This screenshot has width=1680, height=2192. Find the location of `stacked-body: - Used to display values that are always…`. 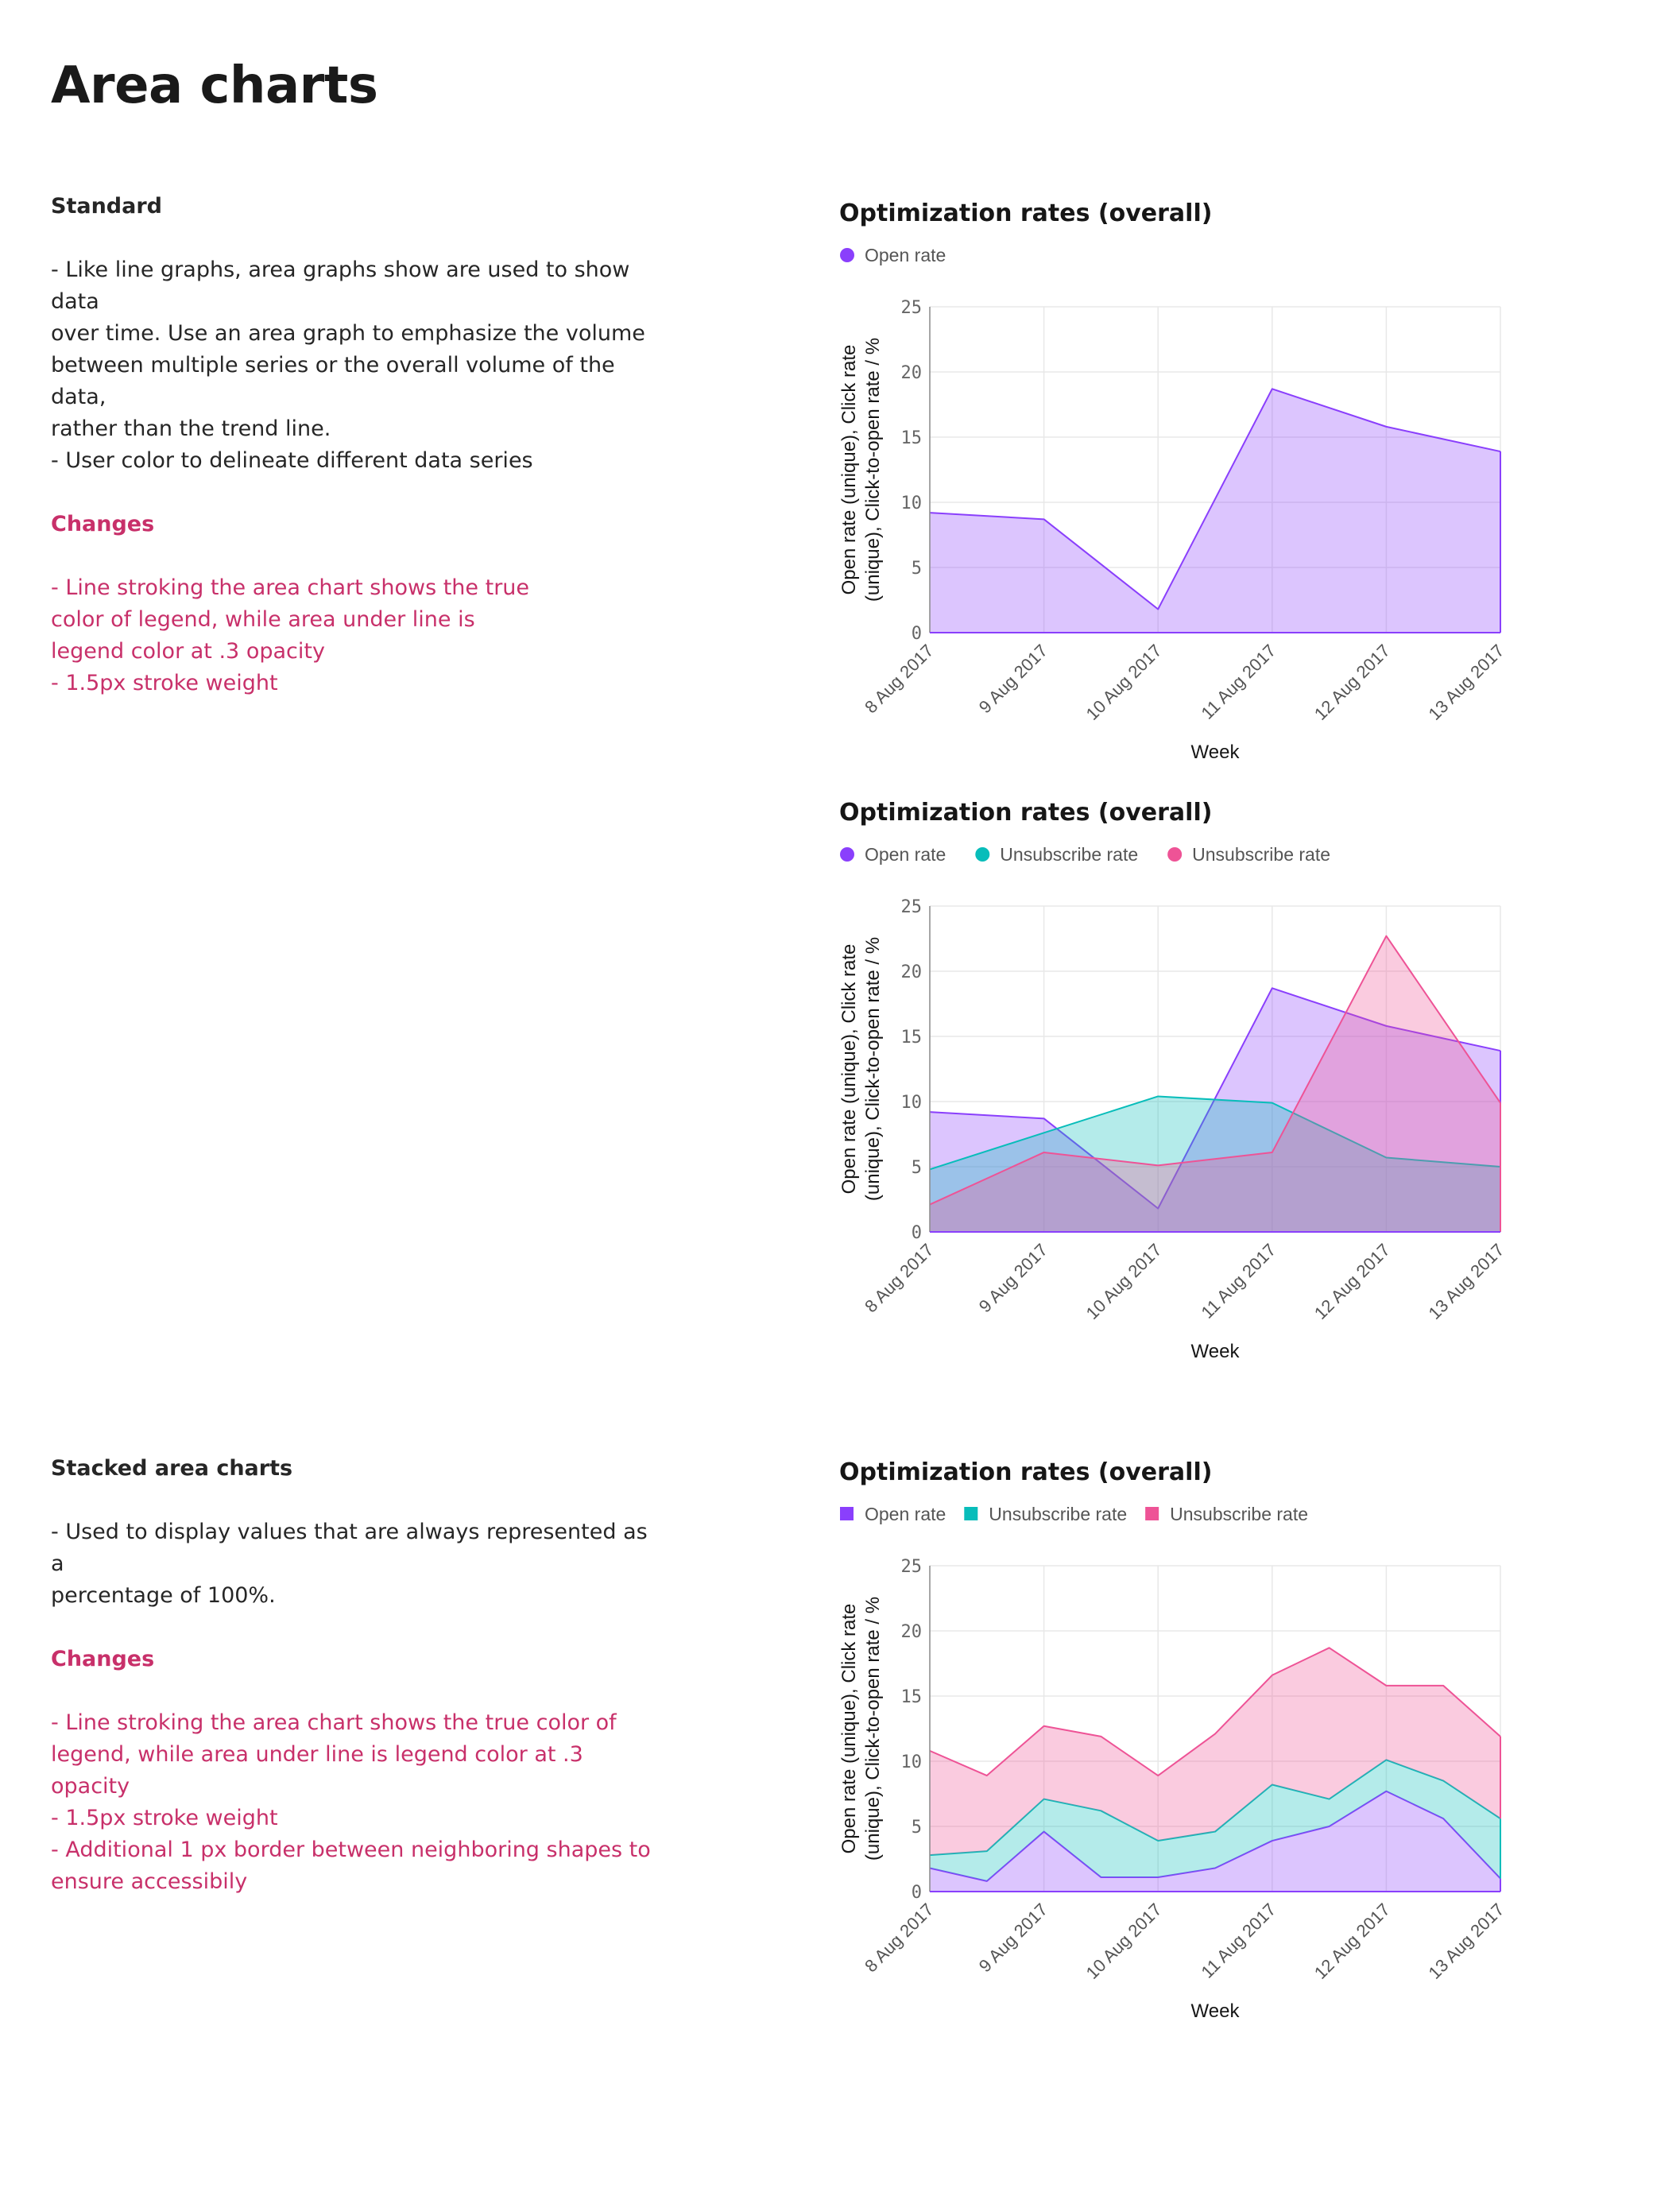

stacked-body: - Used to display values that are always… is located at coordinates (349, 1564).